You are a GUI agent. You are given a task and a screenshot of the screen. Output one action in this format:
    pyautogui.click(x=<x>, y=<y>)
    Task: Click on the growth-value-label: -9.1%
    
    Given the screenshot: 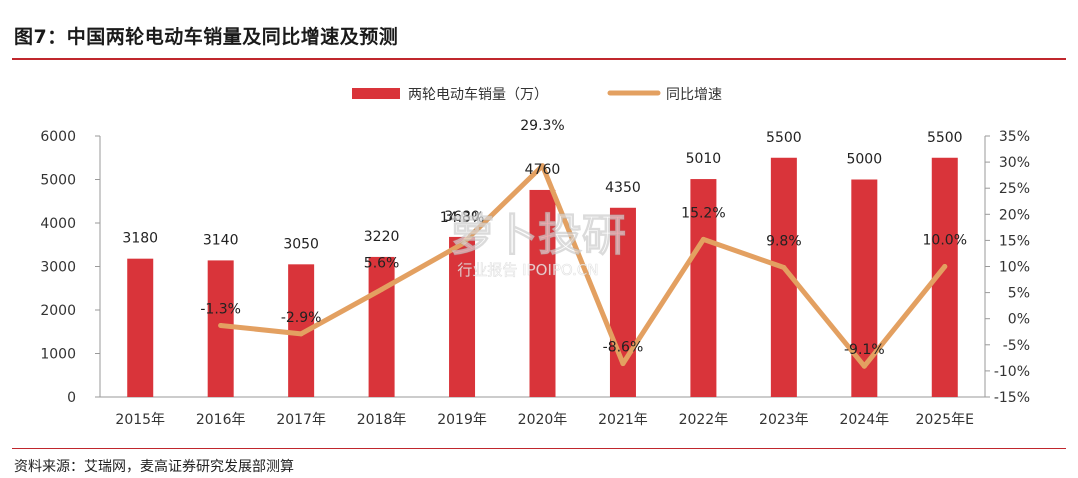 What is the action you would take?
    pyautogui.click(x=864, y=350)
    